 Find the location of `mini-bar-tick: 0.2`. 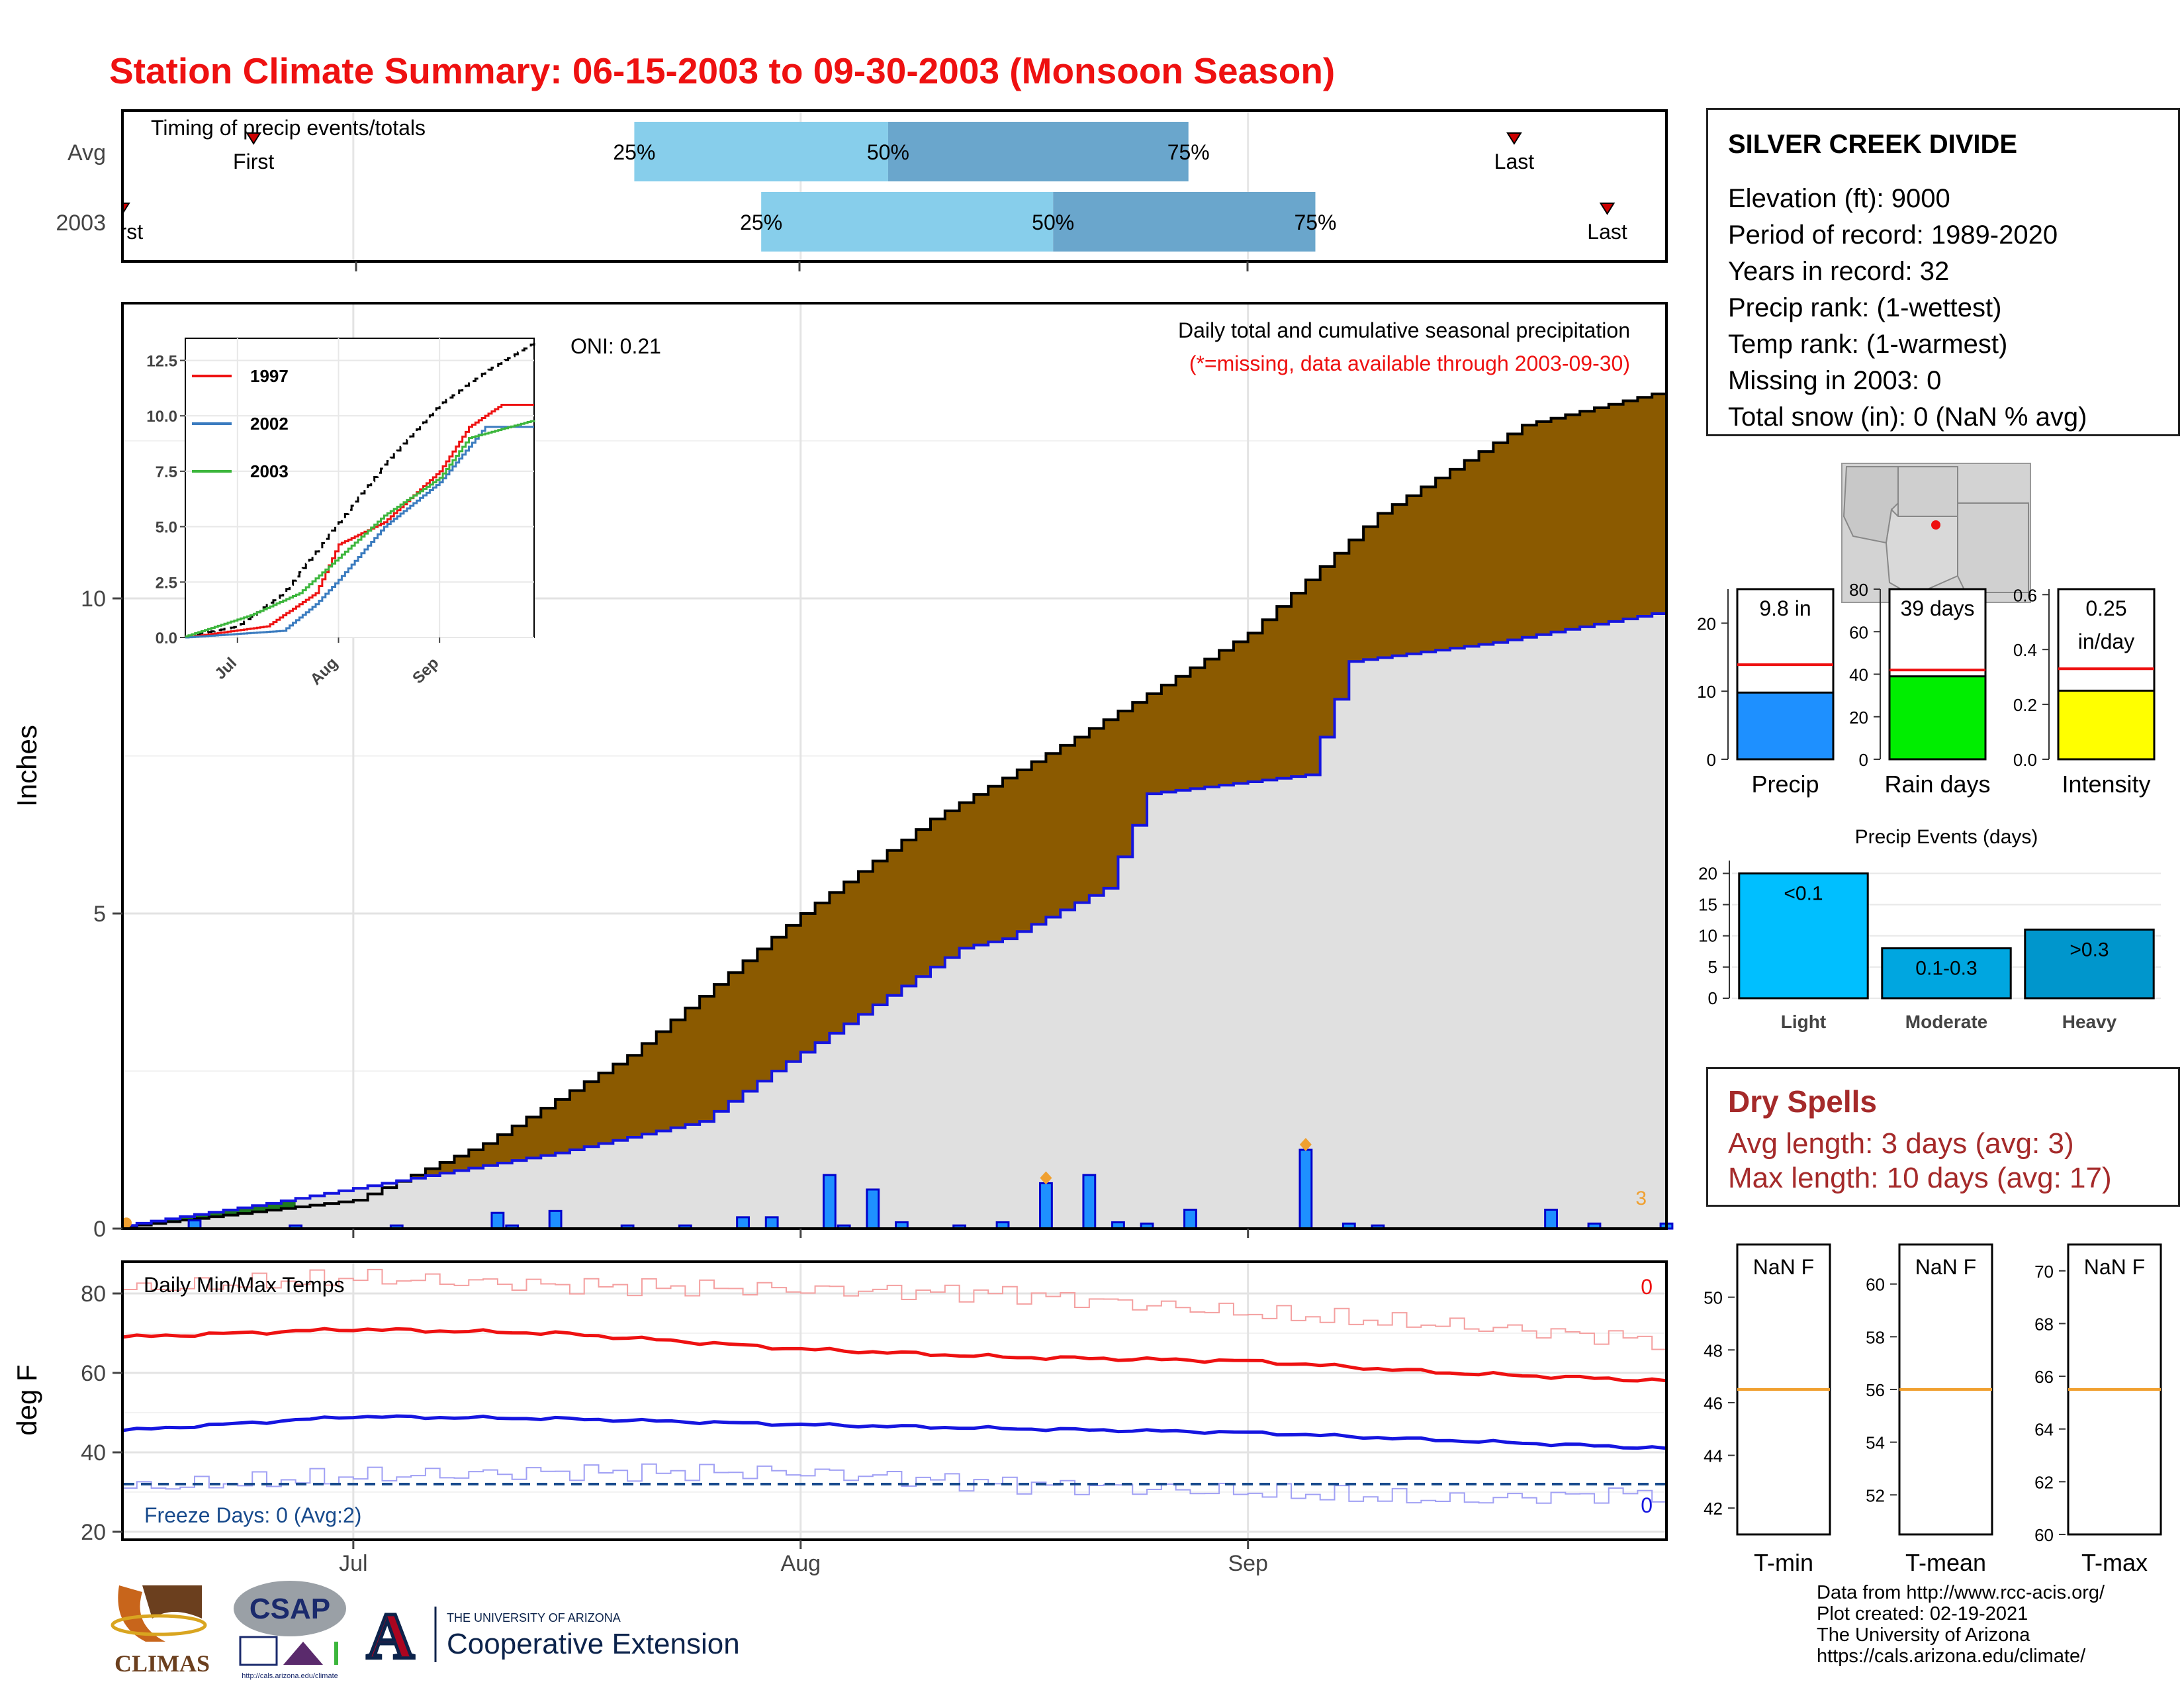

mini-bar-tick: 0.2 is located at coordinates (2025, 705).